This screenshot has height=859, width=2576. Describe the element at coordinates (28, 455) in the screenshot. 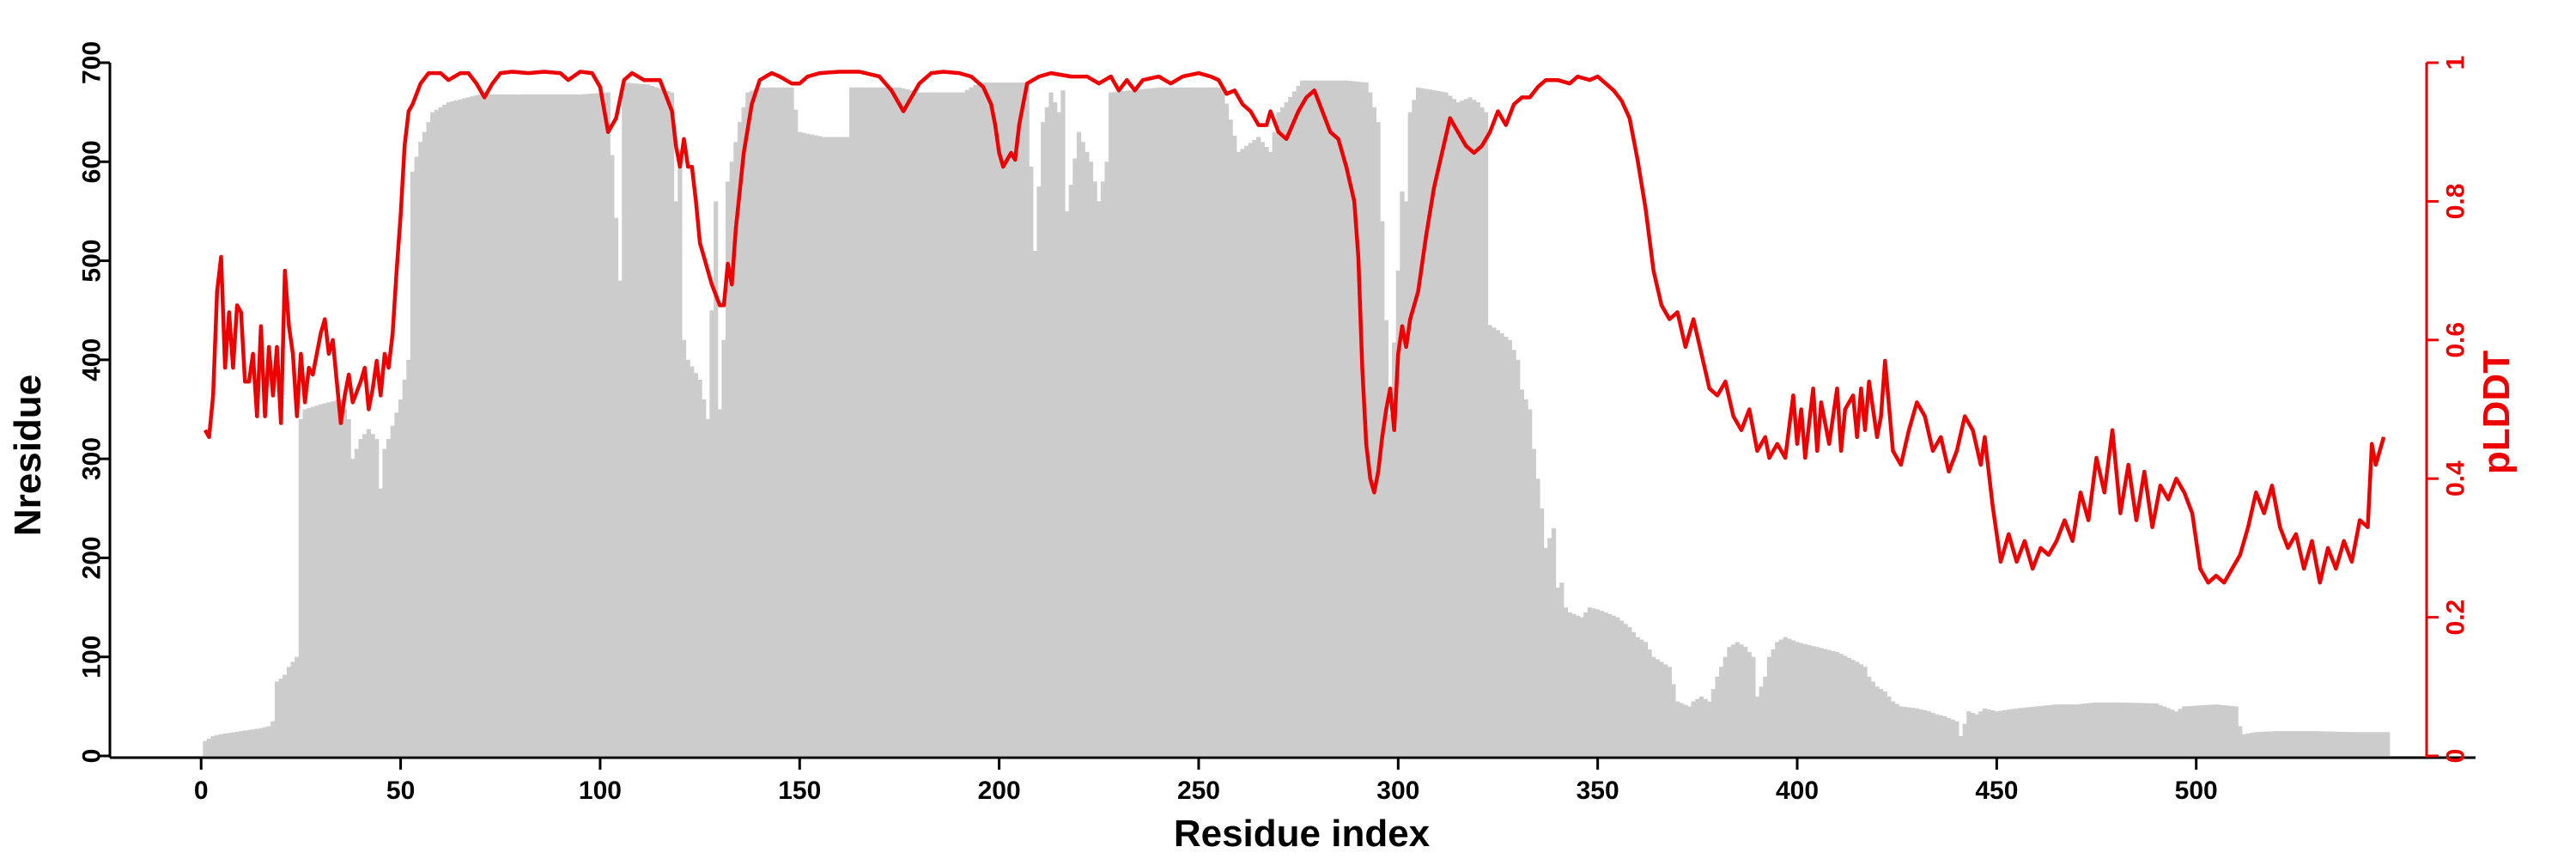

I see `y-axis-title-left: Nresidue` at that location.